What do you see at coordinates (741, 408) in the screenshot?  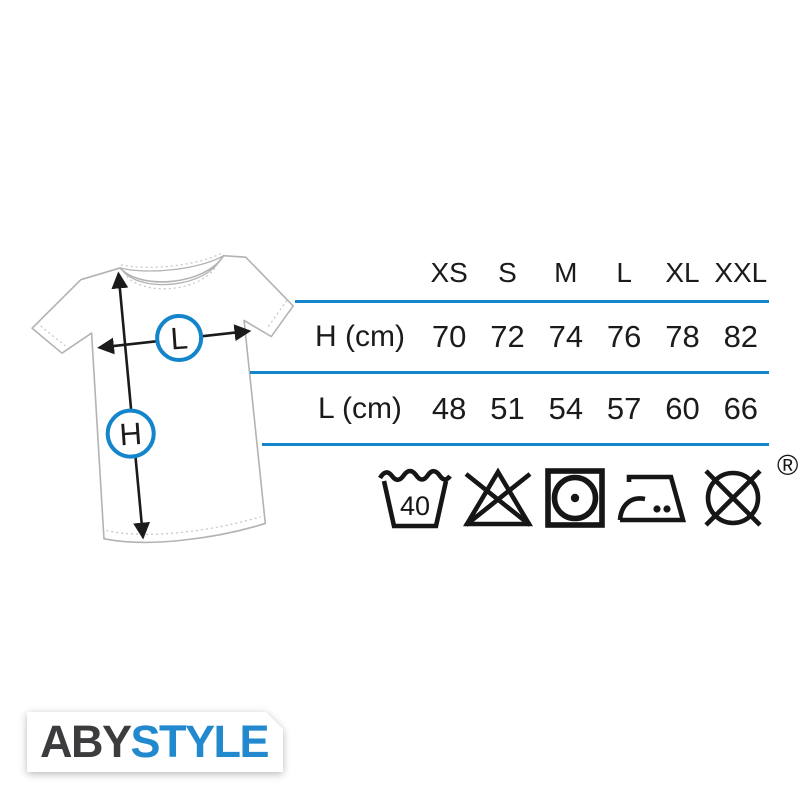 I see `length-value-cell: 66` at bounding box center [741, 408].